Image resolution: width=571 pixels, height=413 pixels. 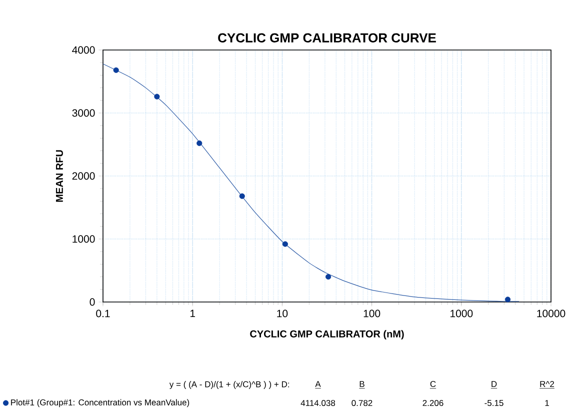 I want to click on text: y = ( (A - D)/(1 + (x/C)^B ) ) + D:, so click(x=229, y=385).